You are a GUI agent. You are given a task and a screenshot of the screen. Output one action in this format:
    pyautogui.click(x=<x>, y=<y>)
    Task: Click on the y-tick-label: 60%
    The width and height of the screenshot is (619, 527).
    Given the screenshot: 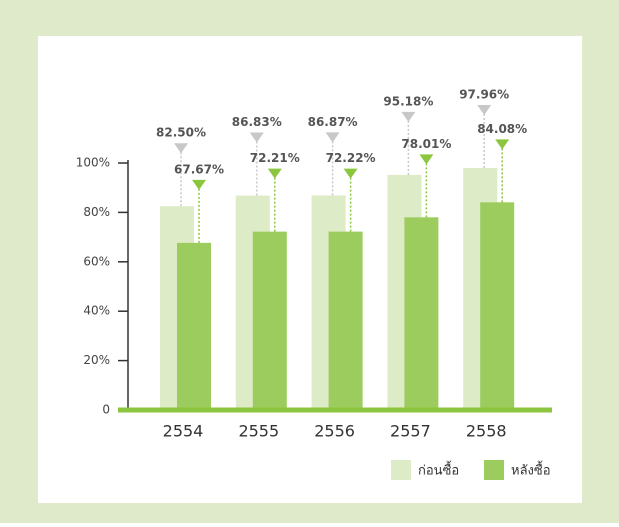 What is the action you would take?
    pyautogui.click(x=96, y=261)
    